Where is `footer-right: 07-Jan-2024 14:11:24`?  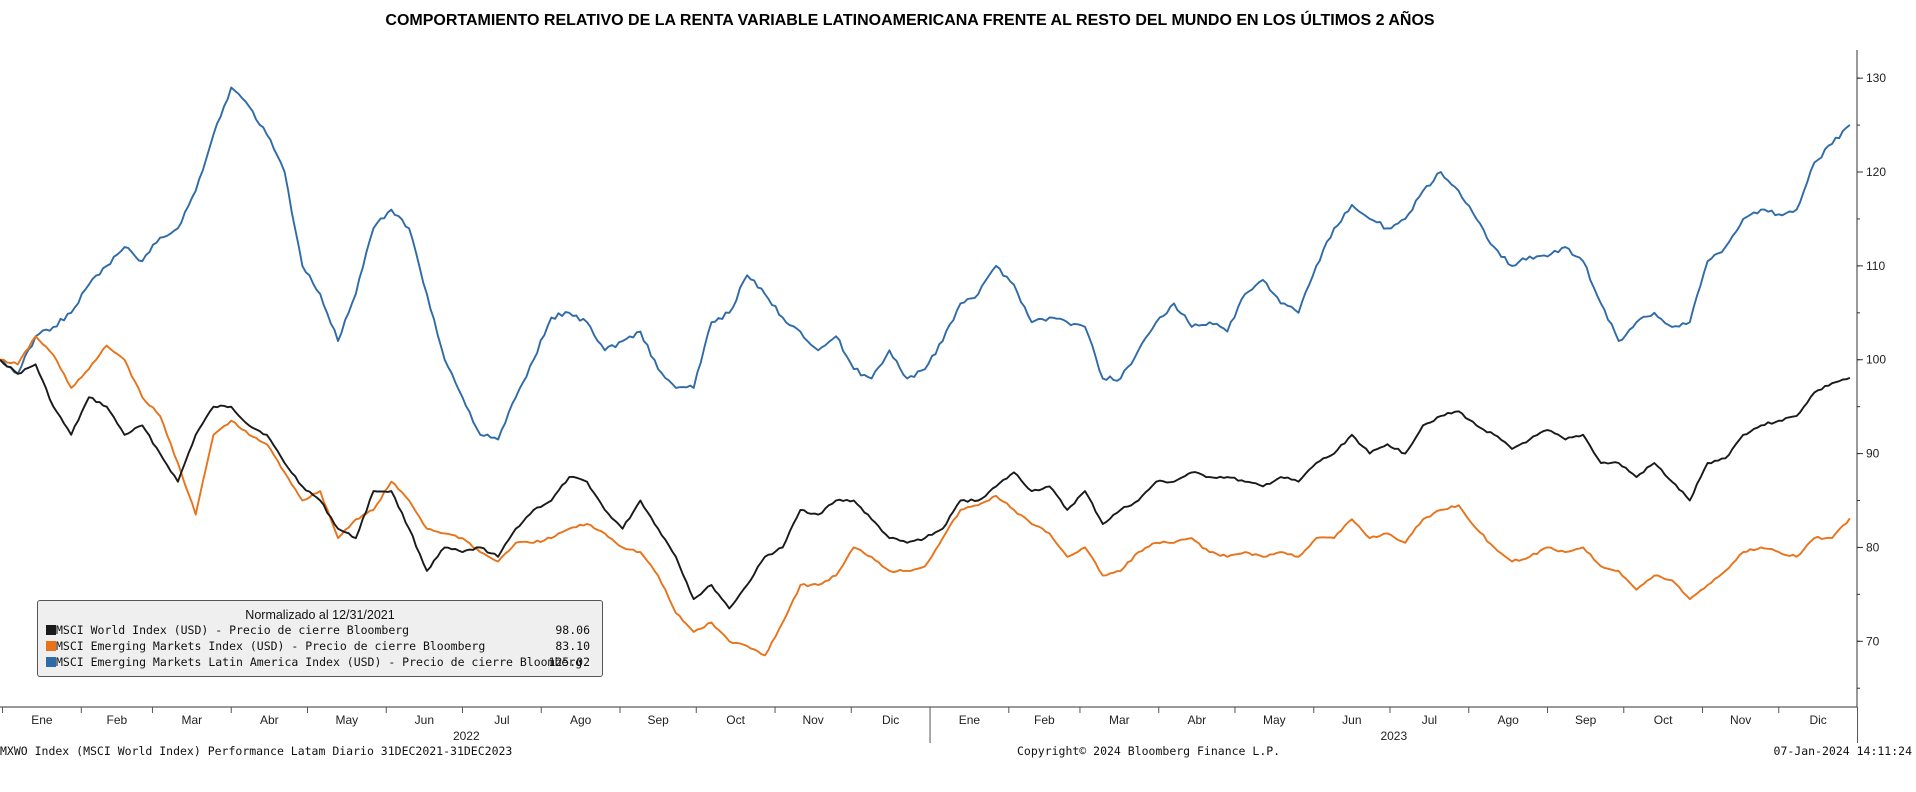
footer-right: 07-Jan-2024 14:11:24 is located at coordinates (1842, 751).